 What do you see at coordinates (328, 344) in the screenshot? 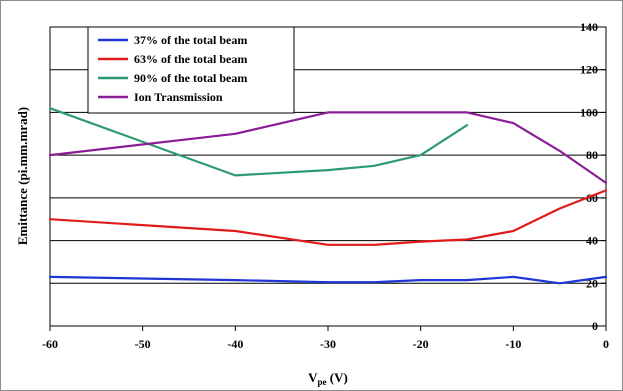
I see `x-tick-label: -30` at bounding box center [328, 344].